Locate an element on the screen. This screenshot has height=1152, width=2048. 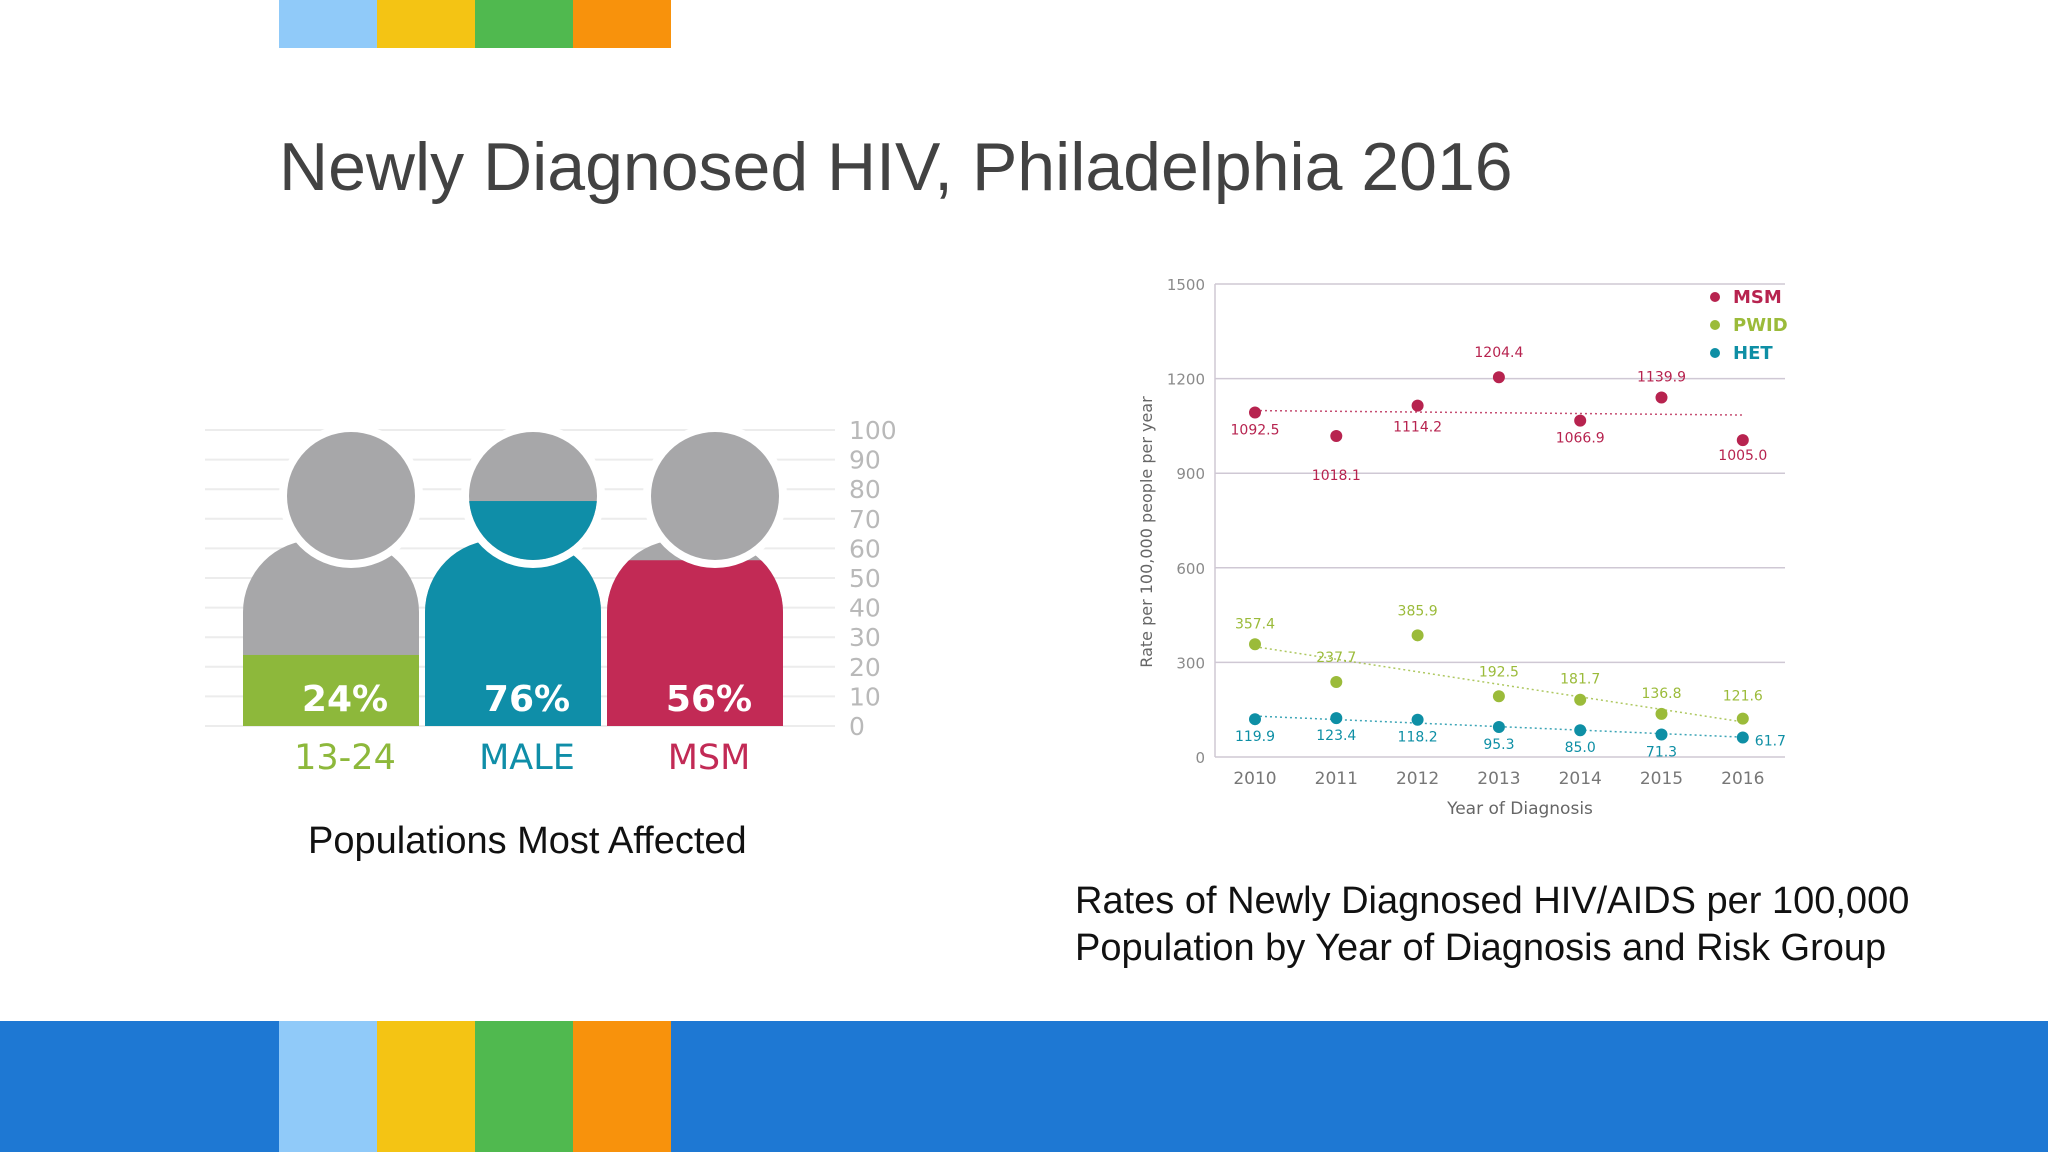
populations-caption: Populations Most Affected is located at coordinates (527, 841).